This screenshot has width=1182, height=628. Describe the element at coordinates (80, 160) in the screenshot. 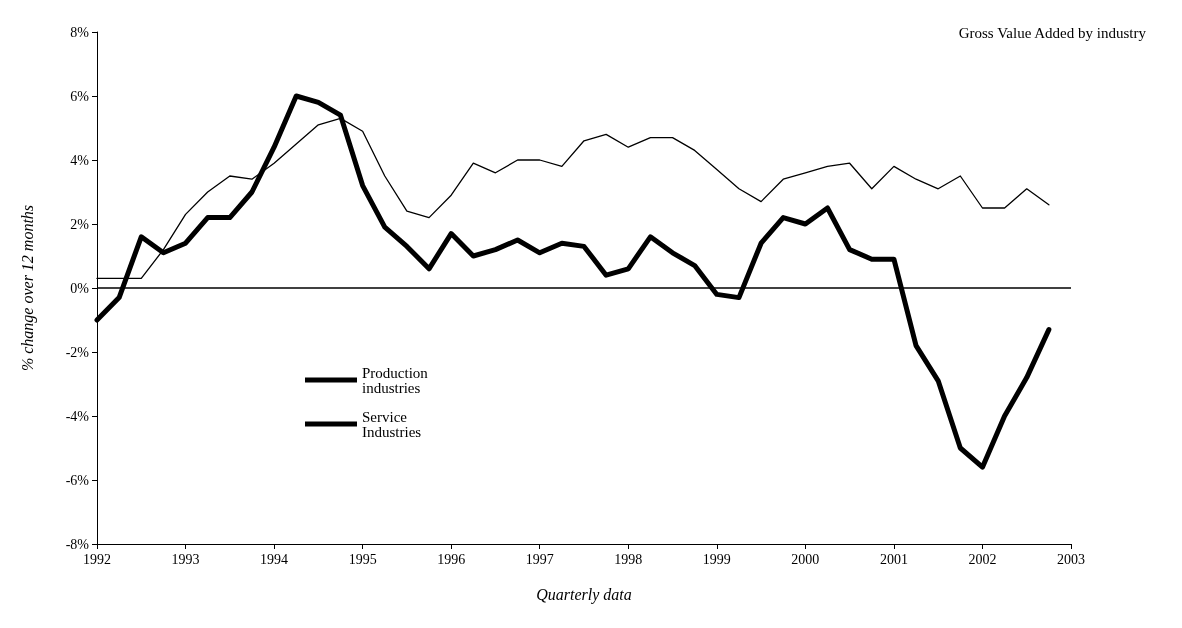

I see `y-tick-label: 4%` at that location.